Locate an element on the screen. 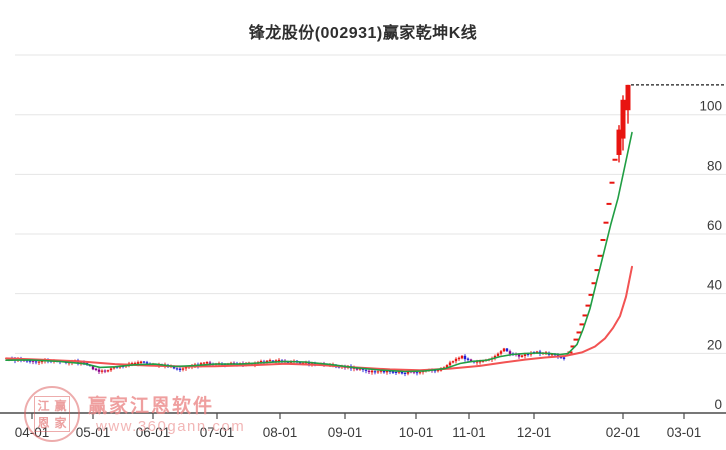  watermark-url-text: www.360gann.com is located at coordinates (171, 426).